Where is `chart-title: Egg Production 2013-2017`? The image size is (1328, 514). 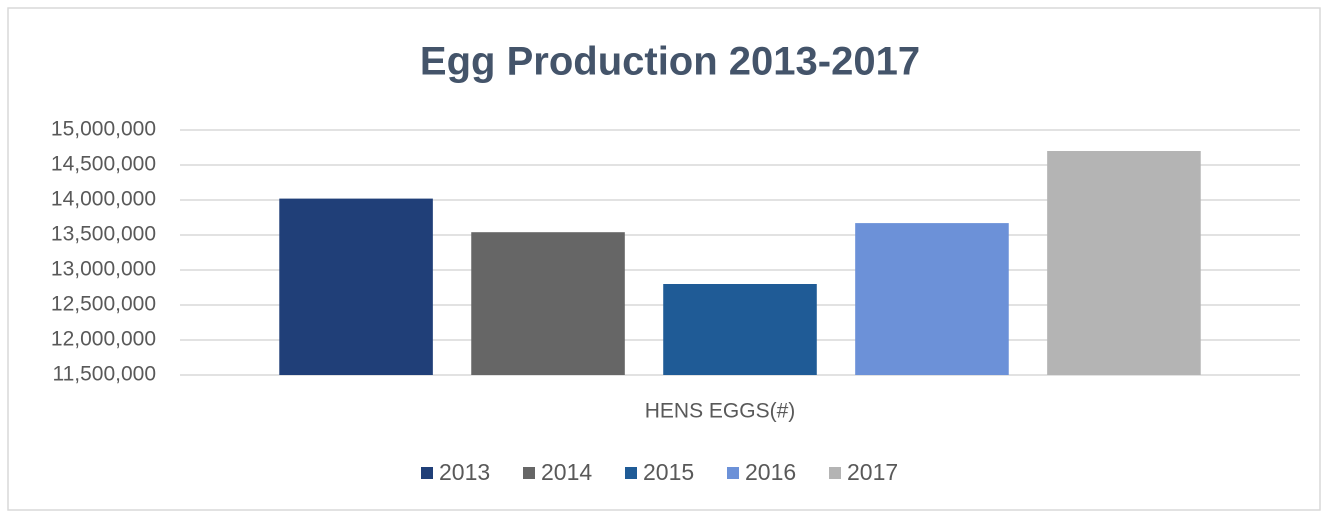 chart-title: Egg Production 2013-2017 is located at coordinates (670, 62).